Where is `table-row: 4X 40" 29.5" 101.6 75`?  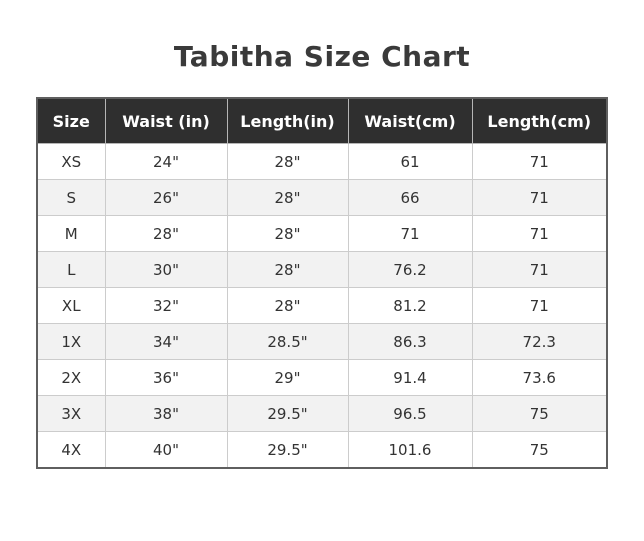 table-row: 4X 40" 29.5" 101.6 75 is located at coordinates (322, 450).